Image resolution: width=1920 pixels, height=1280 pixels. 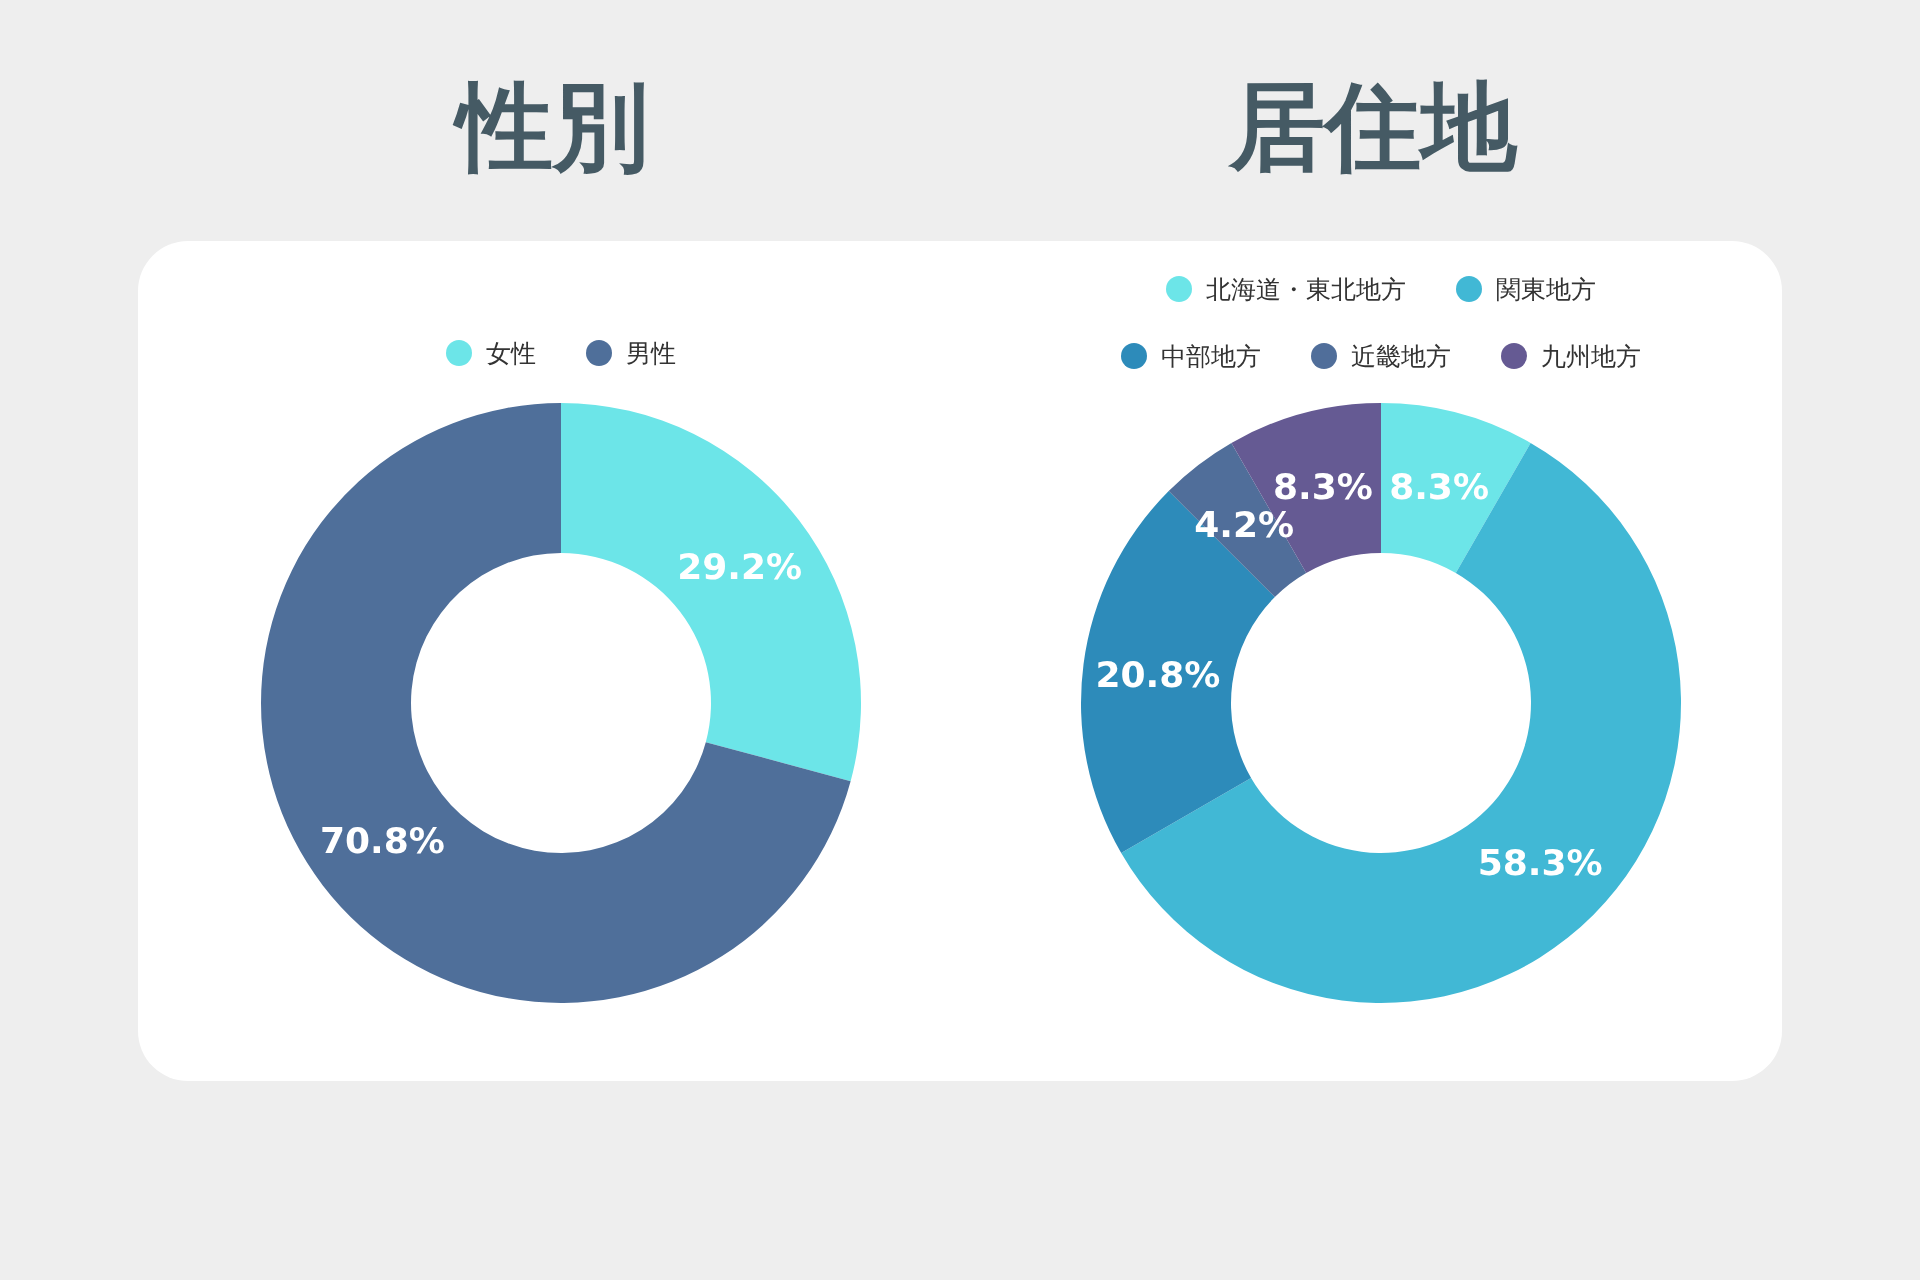 I want to click on data-label: 58.3%, so click(x=1540, y=862).